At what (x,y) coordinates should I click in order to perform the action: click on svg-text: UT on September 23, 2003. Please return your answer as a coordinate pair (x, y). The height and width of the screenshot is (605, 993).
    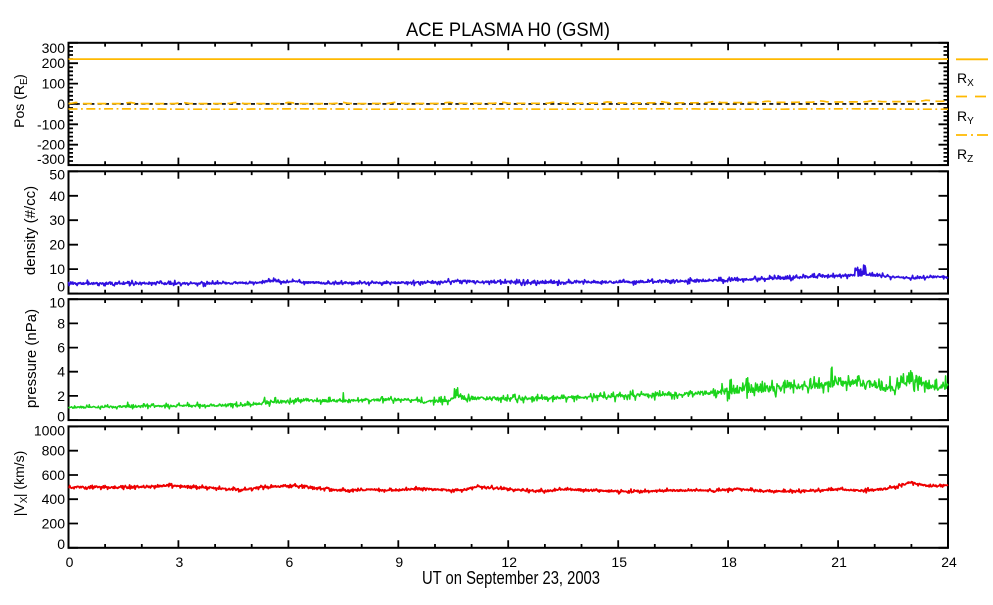
    Looking at the image, I should click on (511, 578).